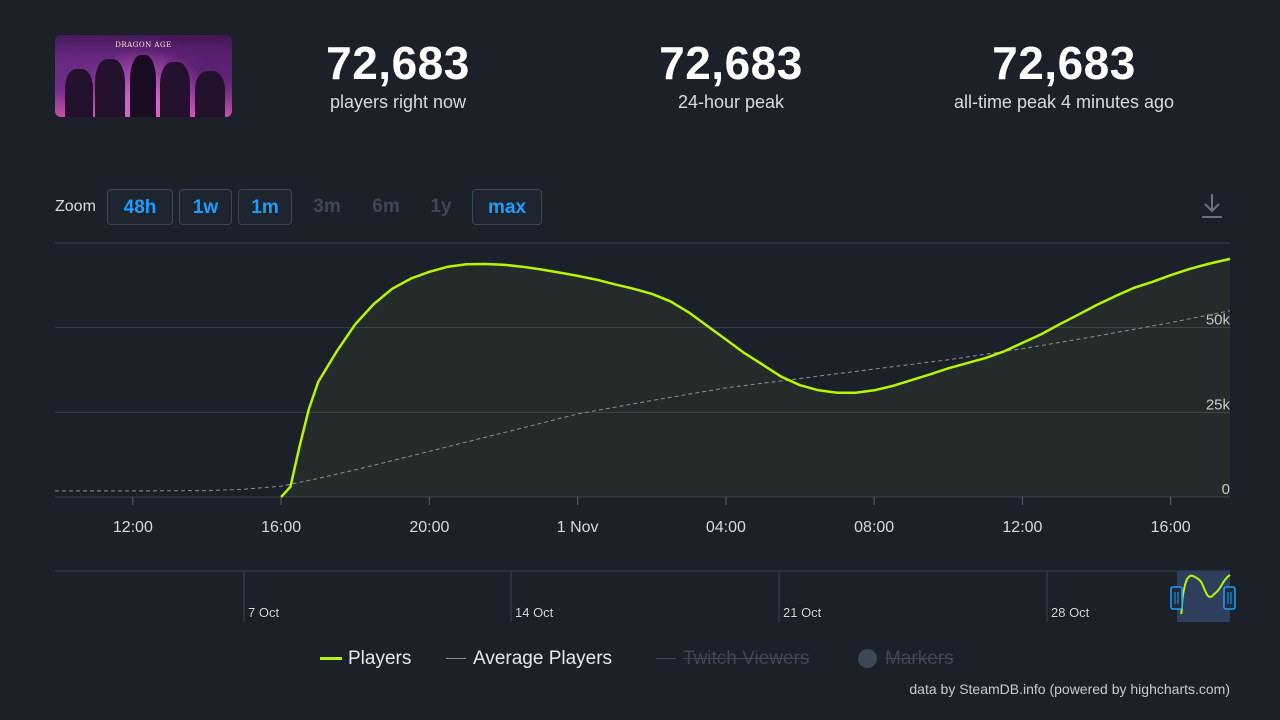 This screenshot has height=720, width=1280. Describe the element at coordinates (919, 658) in the screenshot. I see `legend-label: Markers` at that location.